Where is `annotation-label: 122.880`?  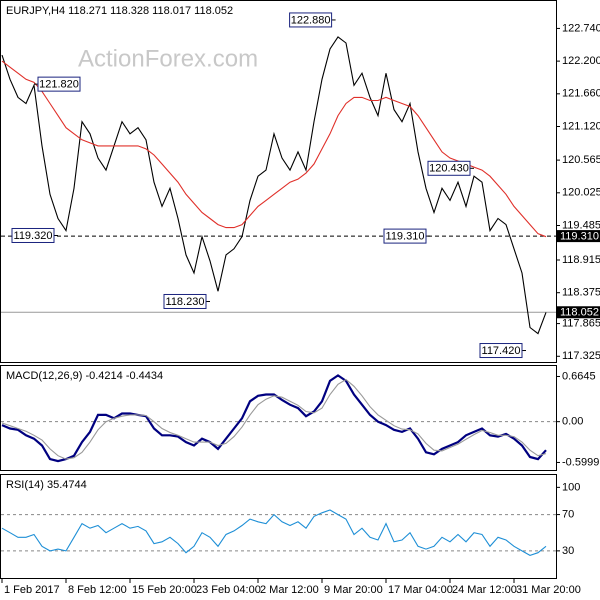
annotation-label: 122.880 is located at coordinates (311, 20).